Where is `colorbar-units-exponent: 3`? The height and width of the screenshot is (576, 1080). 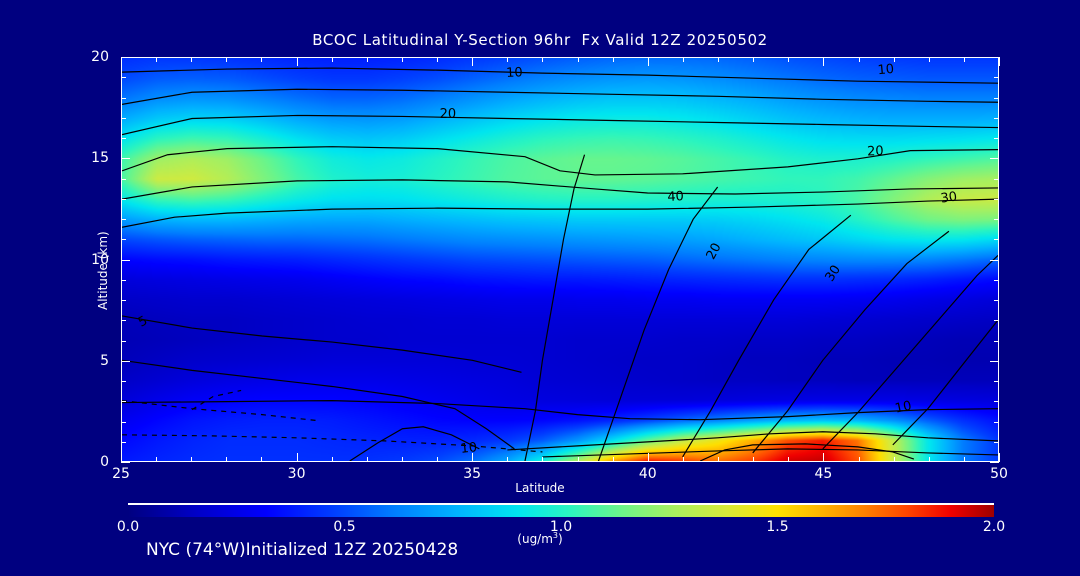 colorbar-units-exponent: 3 is located at coordinates (555, 535).